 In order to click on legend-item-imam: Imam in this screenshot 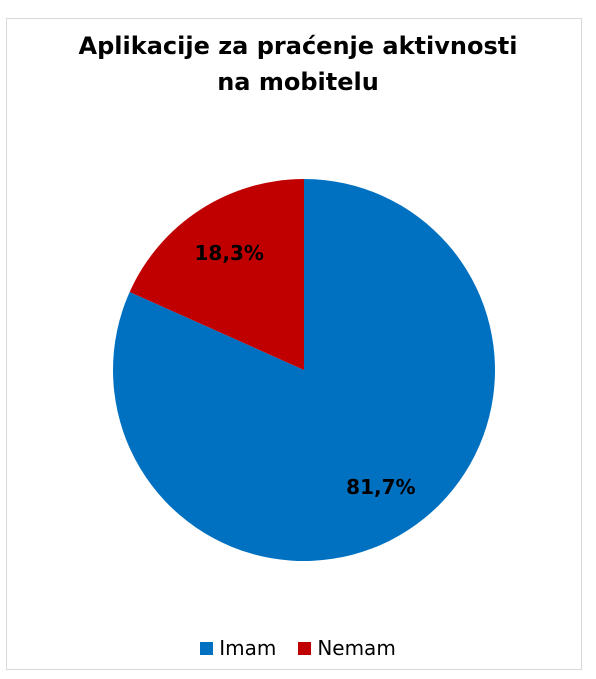, I will do `click(238, 648)`.